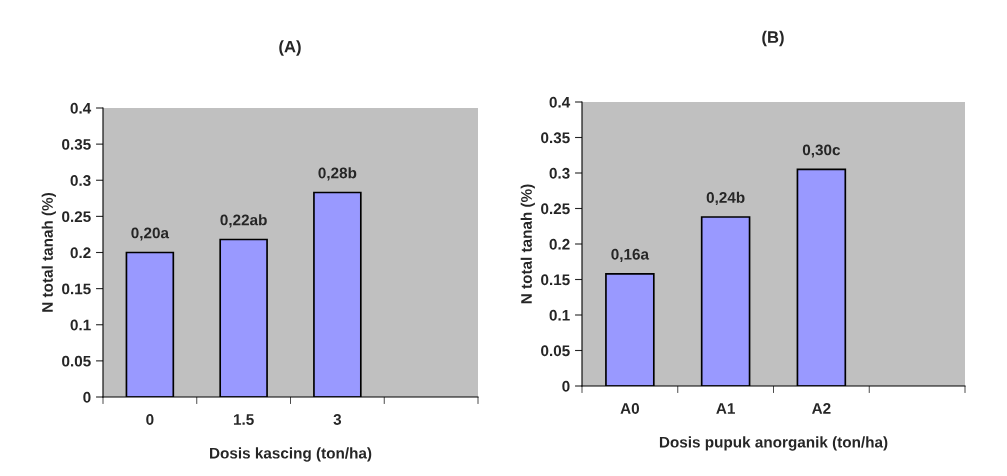 This screenshot has height=476, width=1007. Describe the element at coordinates (630, 255) in the screenshot. I see `data-label: 0,16a` at that location.